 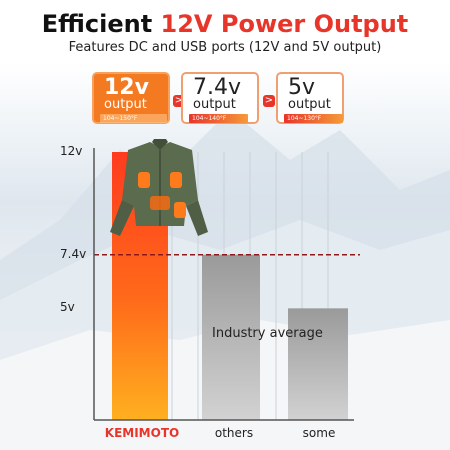 What do you see at coordinates (217, 87) in the screenshot?
I see `card-voltage: 7.4v` at bounding box center [217, 87].